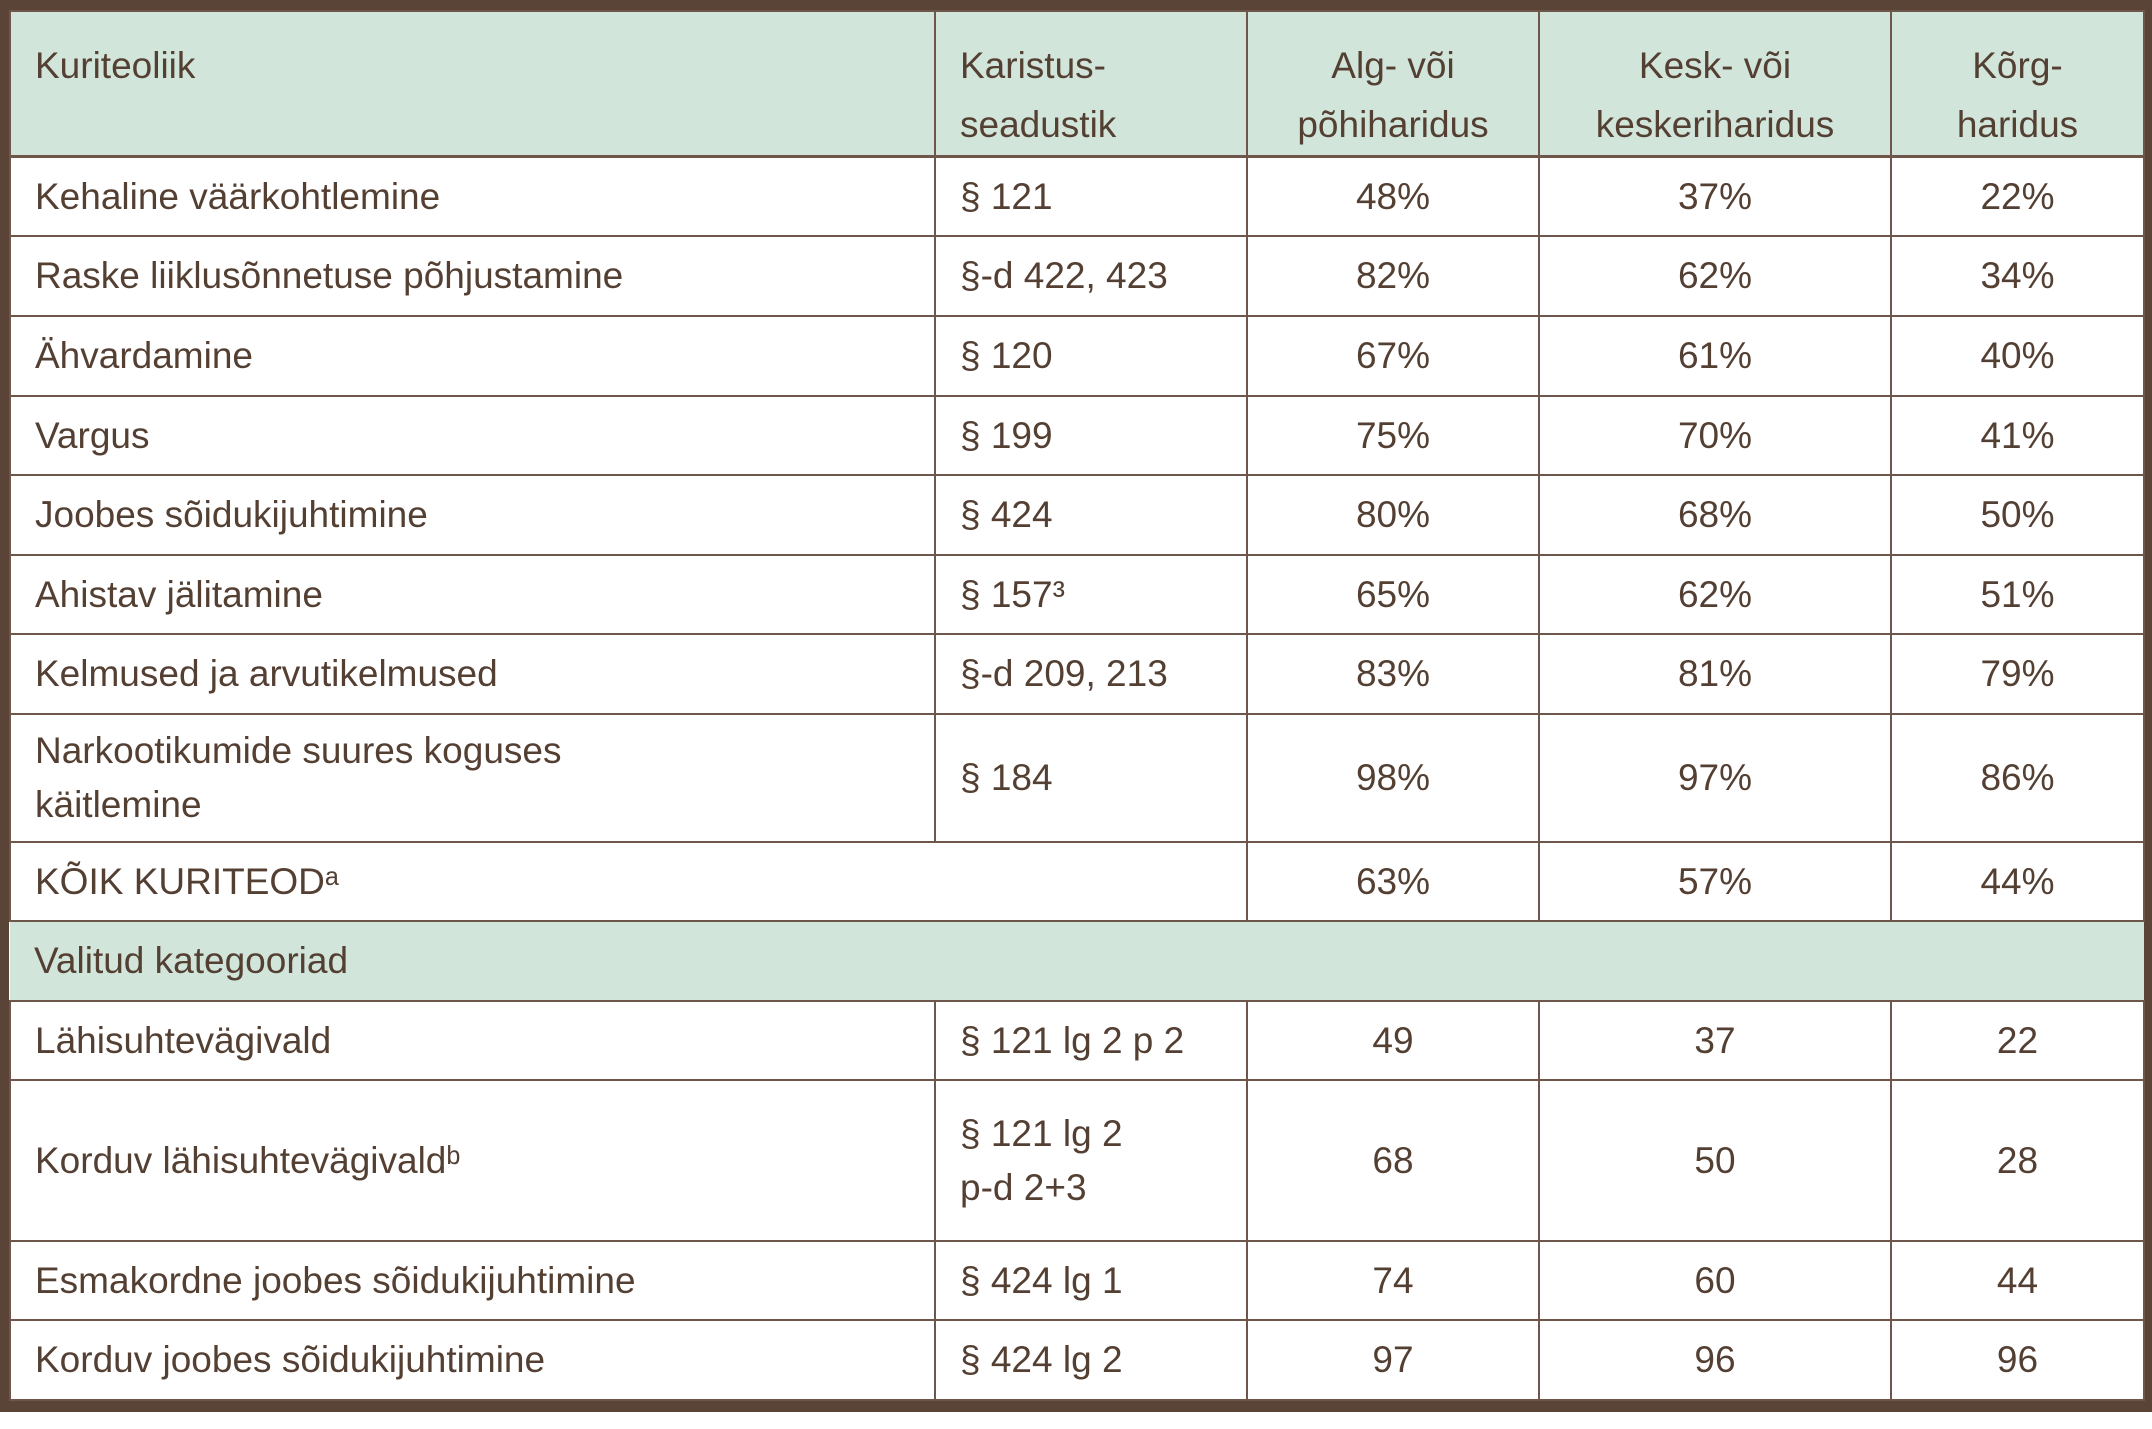  I want to click on crime-type-total-cell: KÕIK KURITEODᵃ, so click(628, 881).